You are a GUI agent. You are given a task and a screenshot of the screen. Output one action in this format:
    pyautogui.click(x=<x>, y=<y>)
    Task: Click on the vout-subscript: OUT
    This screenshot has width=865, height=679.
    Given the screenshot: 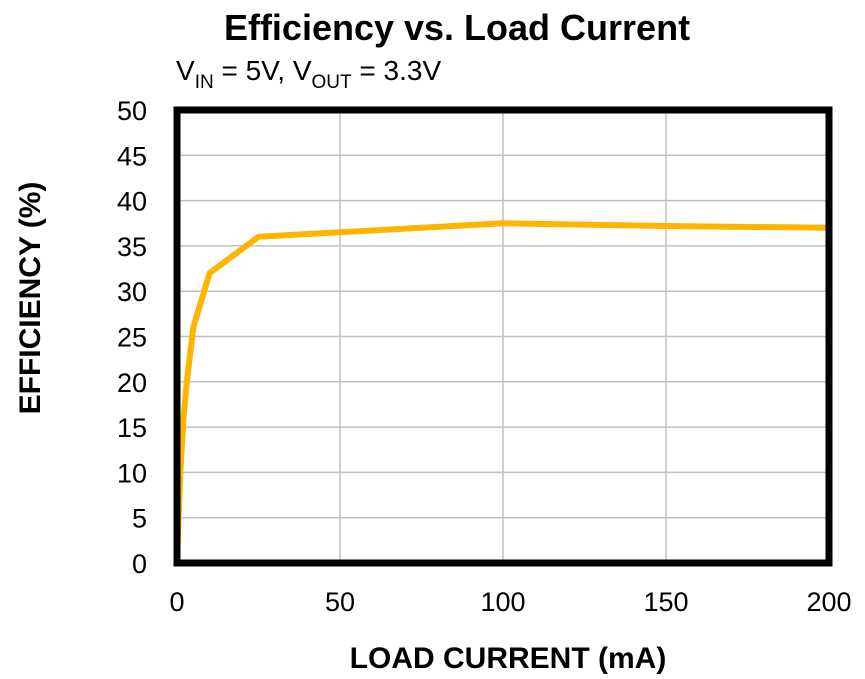 What is the action you would take?
    pyautogui.click(x=332, y=82)
    